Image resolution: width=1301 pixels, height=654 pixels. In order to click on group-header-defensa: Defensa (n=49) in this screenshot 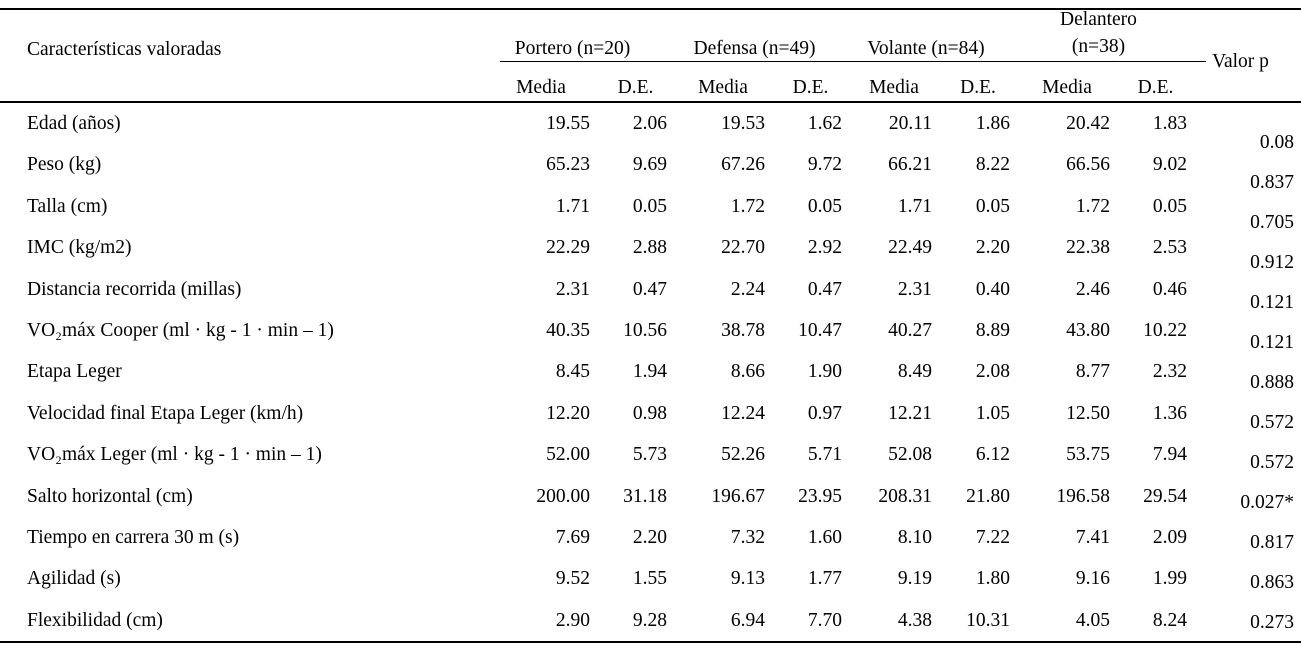, I will do `click(754, 48)`.